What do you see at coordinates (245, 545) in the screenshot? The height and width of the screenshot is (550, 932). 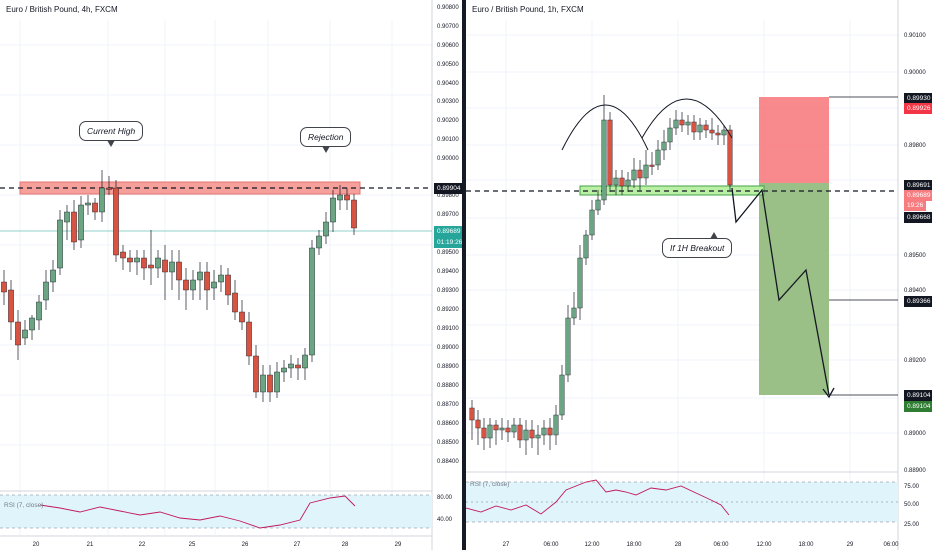 I see `time-axis-label: 26` at bounding box center [245, 545].